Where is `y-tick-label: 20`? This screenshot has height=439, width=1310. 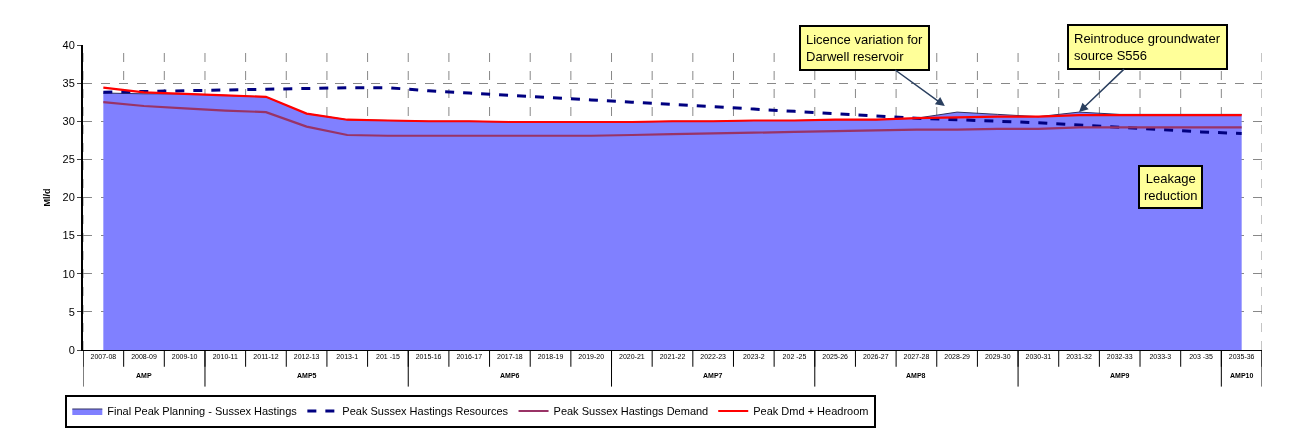 y-tick-label: 20 is located at coordinates (68, 197).